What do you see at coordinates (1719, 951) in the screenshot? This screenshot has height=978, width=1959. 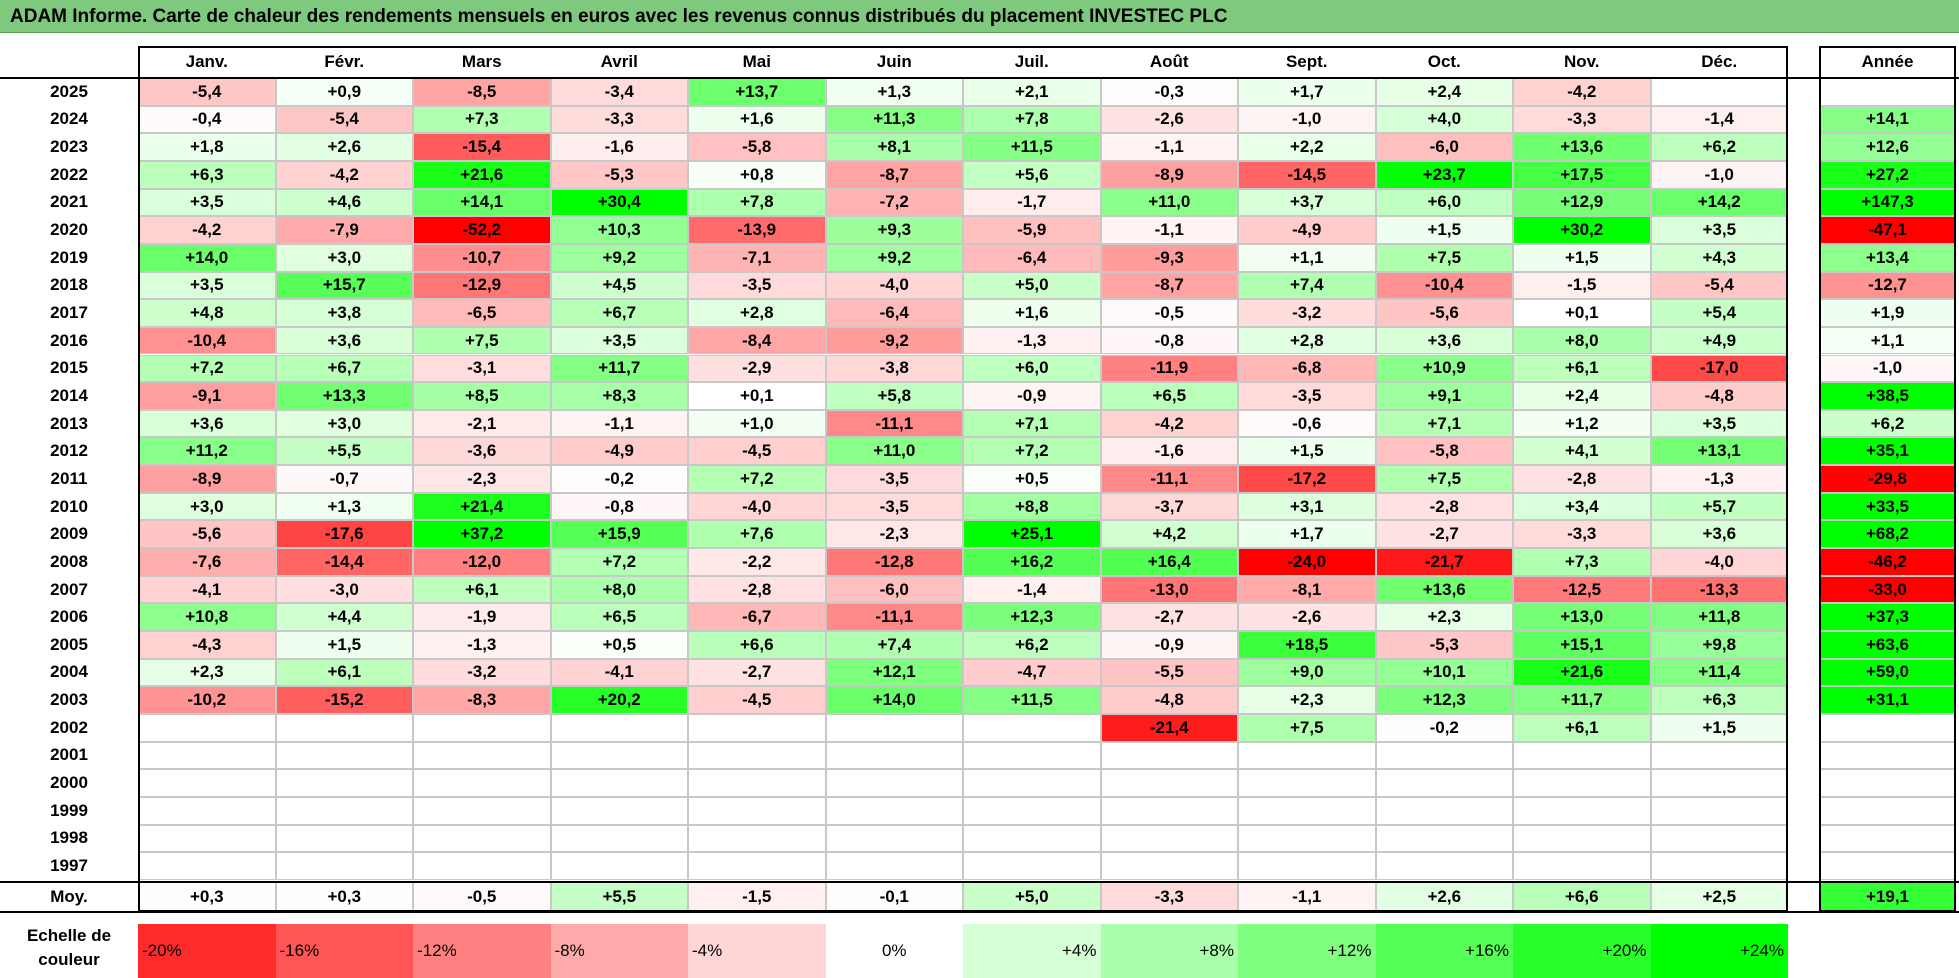 I see `legend-stop: +24%` at bounding box center [1719, 951].